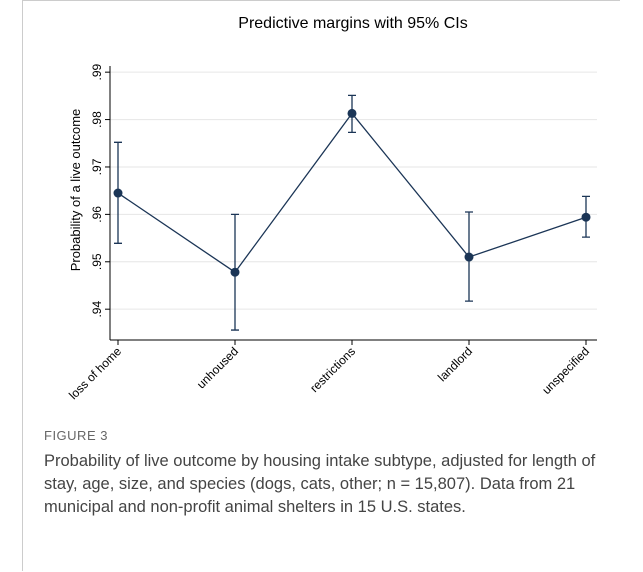 The width and height of the screenshot is (643, 572). I want to click on figure-label: FIGURE 3, so click(76, 435).